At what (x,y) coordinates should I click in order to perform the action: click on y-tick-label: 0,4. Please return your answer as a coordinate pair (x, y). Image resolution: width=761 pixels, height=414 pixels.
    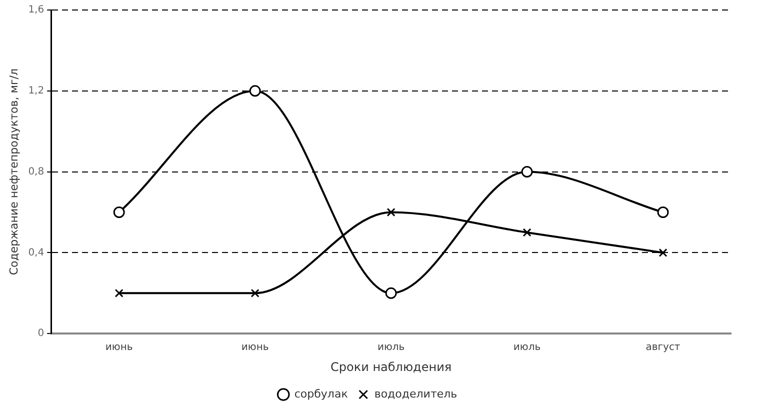
    Looking at the image, I should click on (36, 252).